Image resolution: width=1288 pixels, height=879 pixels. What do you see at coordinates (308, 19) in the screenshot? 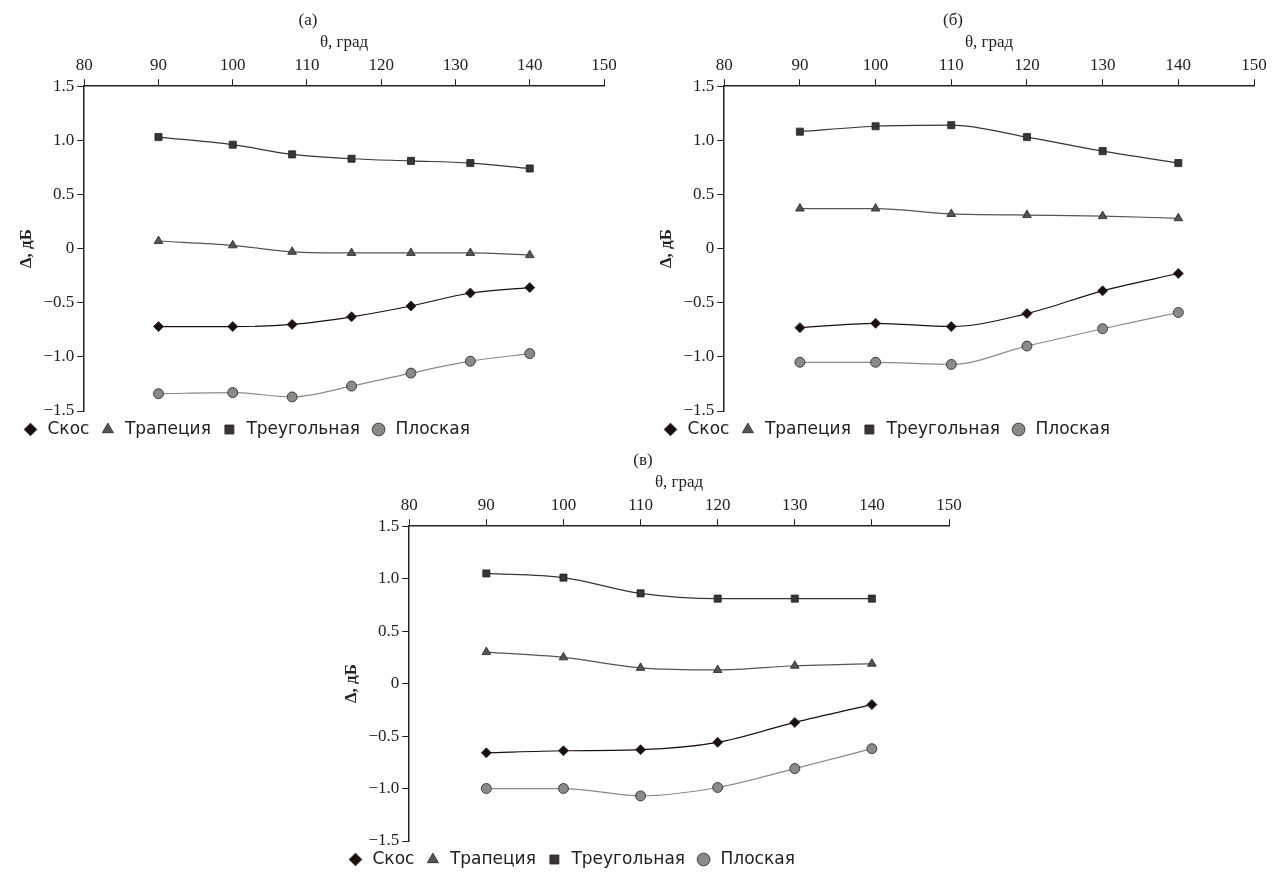
I see `chart-title: (а)` at bounding box center [308, 19].